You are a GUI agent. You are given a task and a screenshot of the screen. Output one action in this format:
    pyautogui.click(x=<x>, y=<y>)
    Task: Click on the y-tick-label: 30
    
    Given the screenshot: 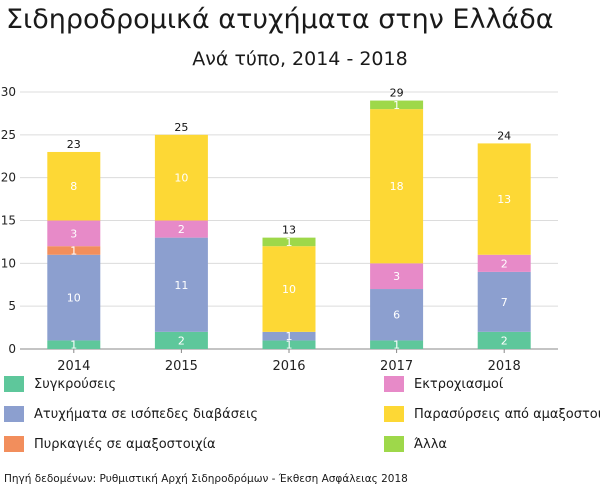 What is the action you would take?
    pyautogui.click(x=8, y=92)
    